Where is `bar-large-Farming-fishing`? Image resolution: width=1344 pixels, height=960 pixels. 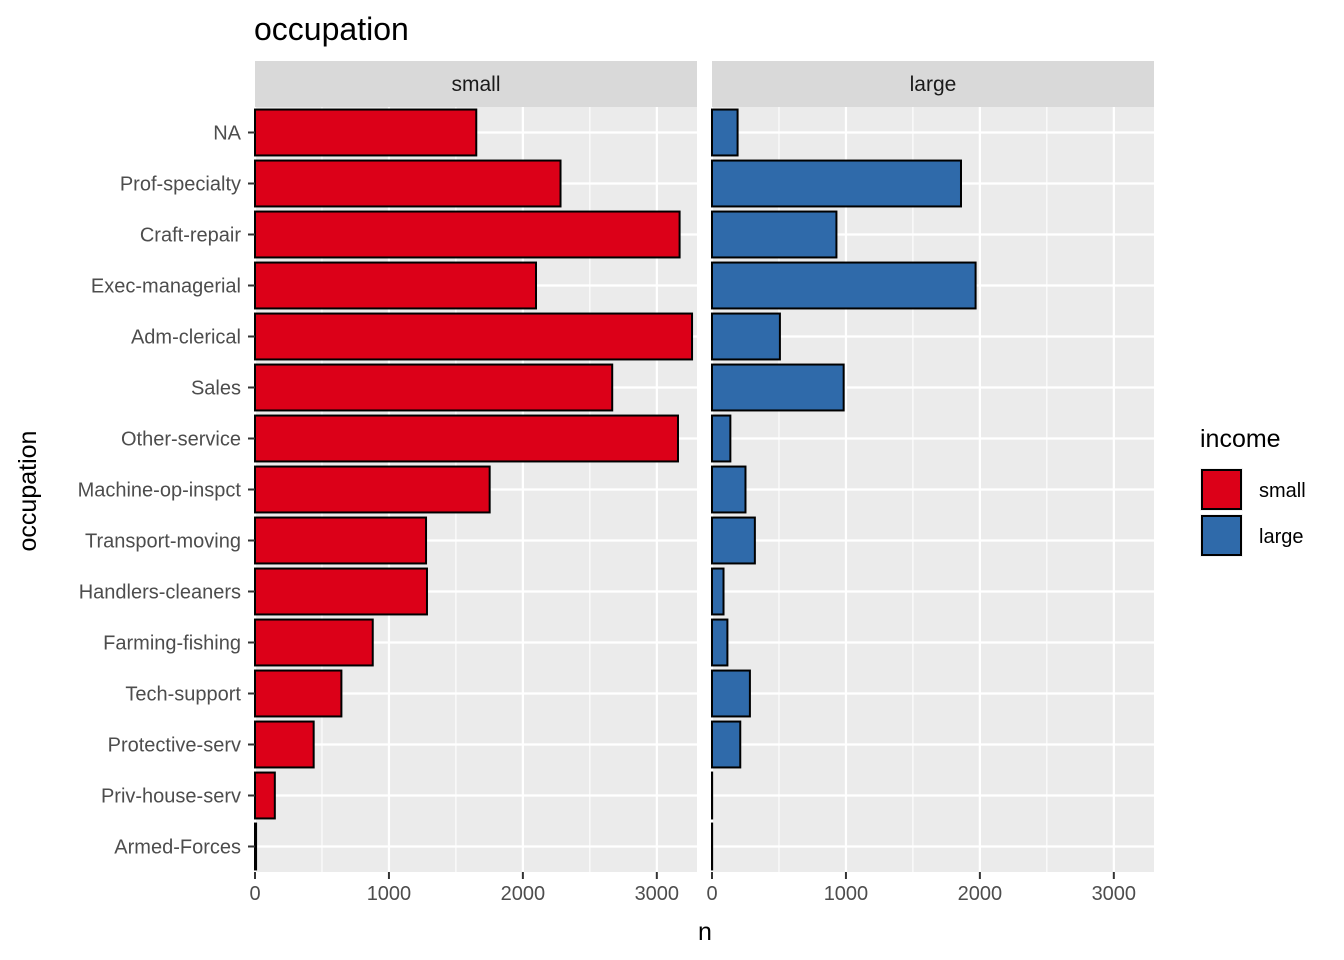
bar-large-Farming-fishing is located at coordinates (720, 642).